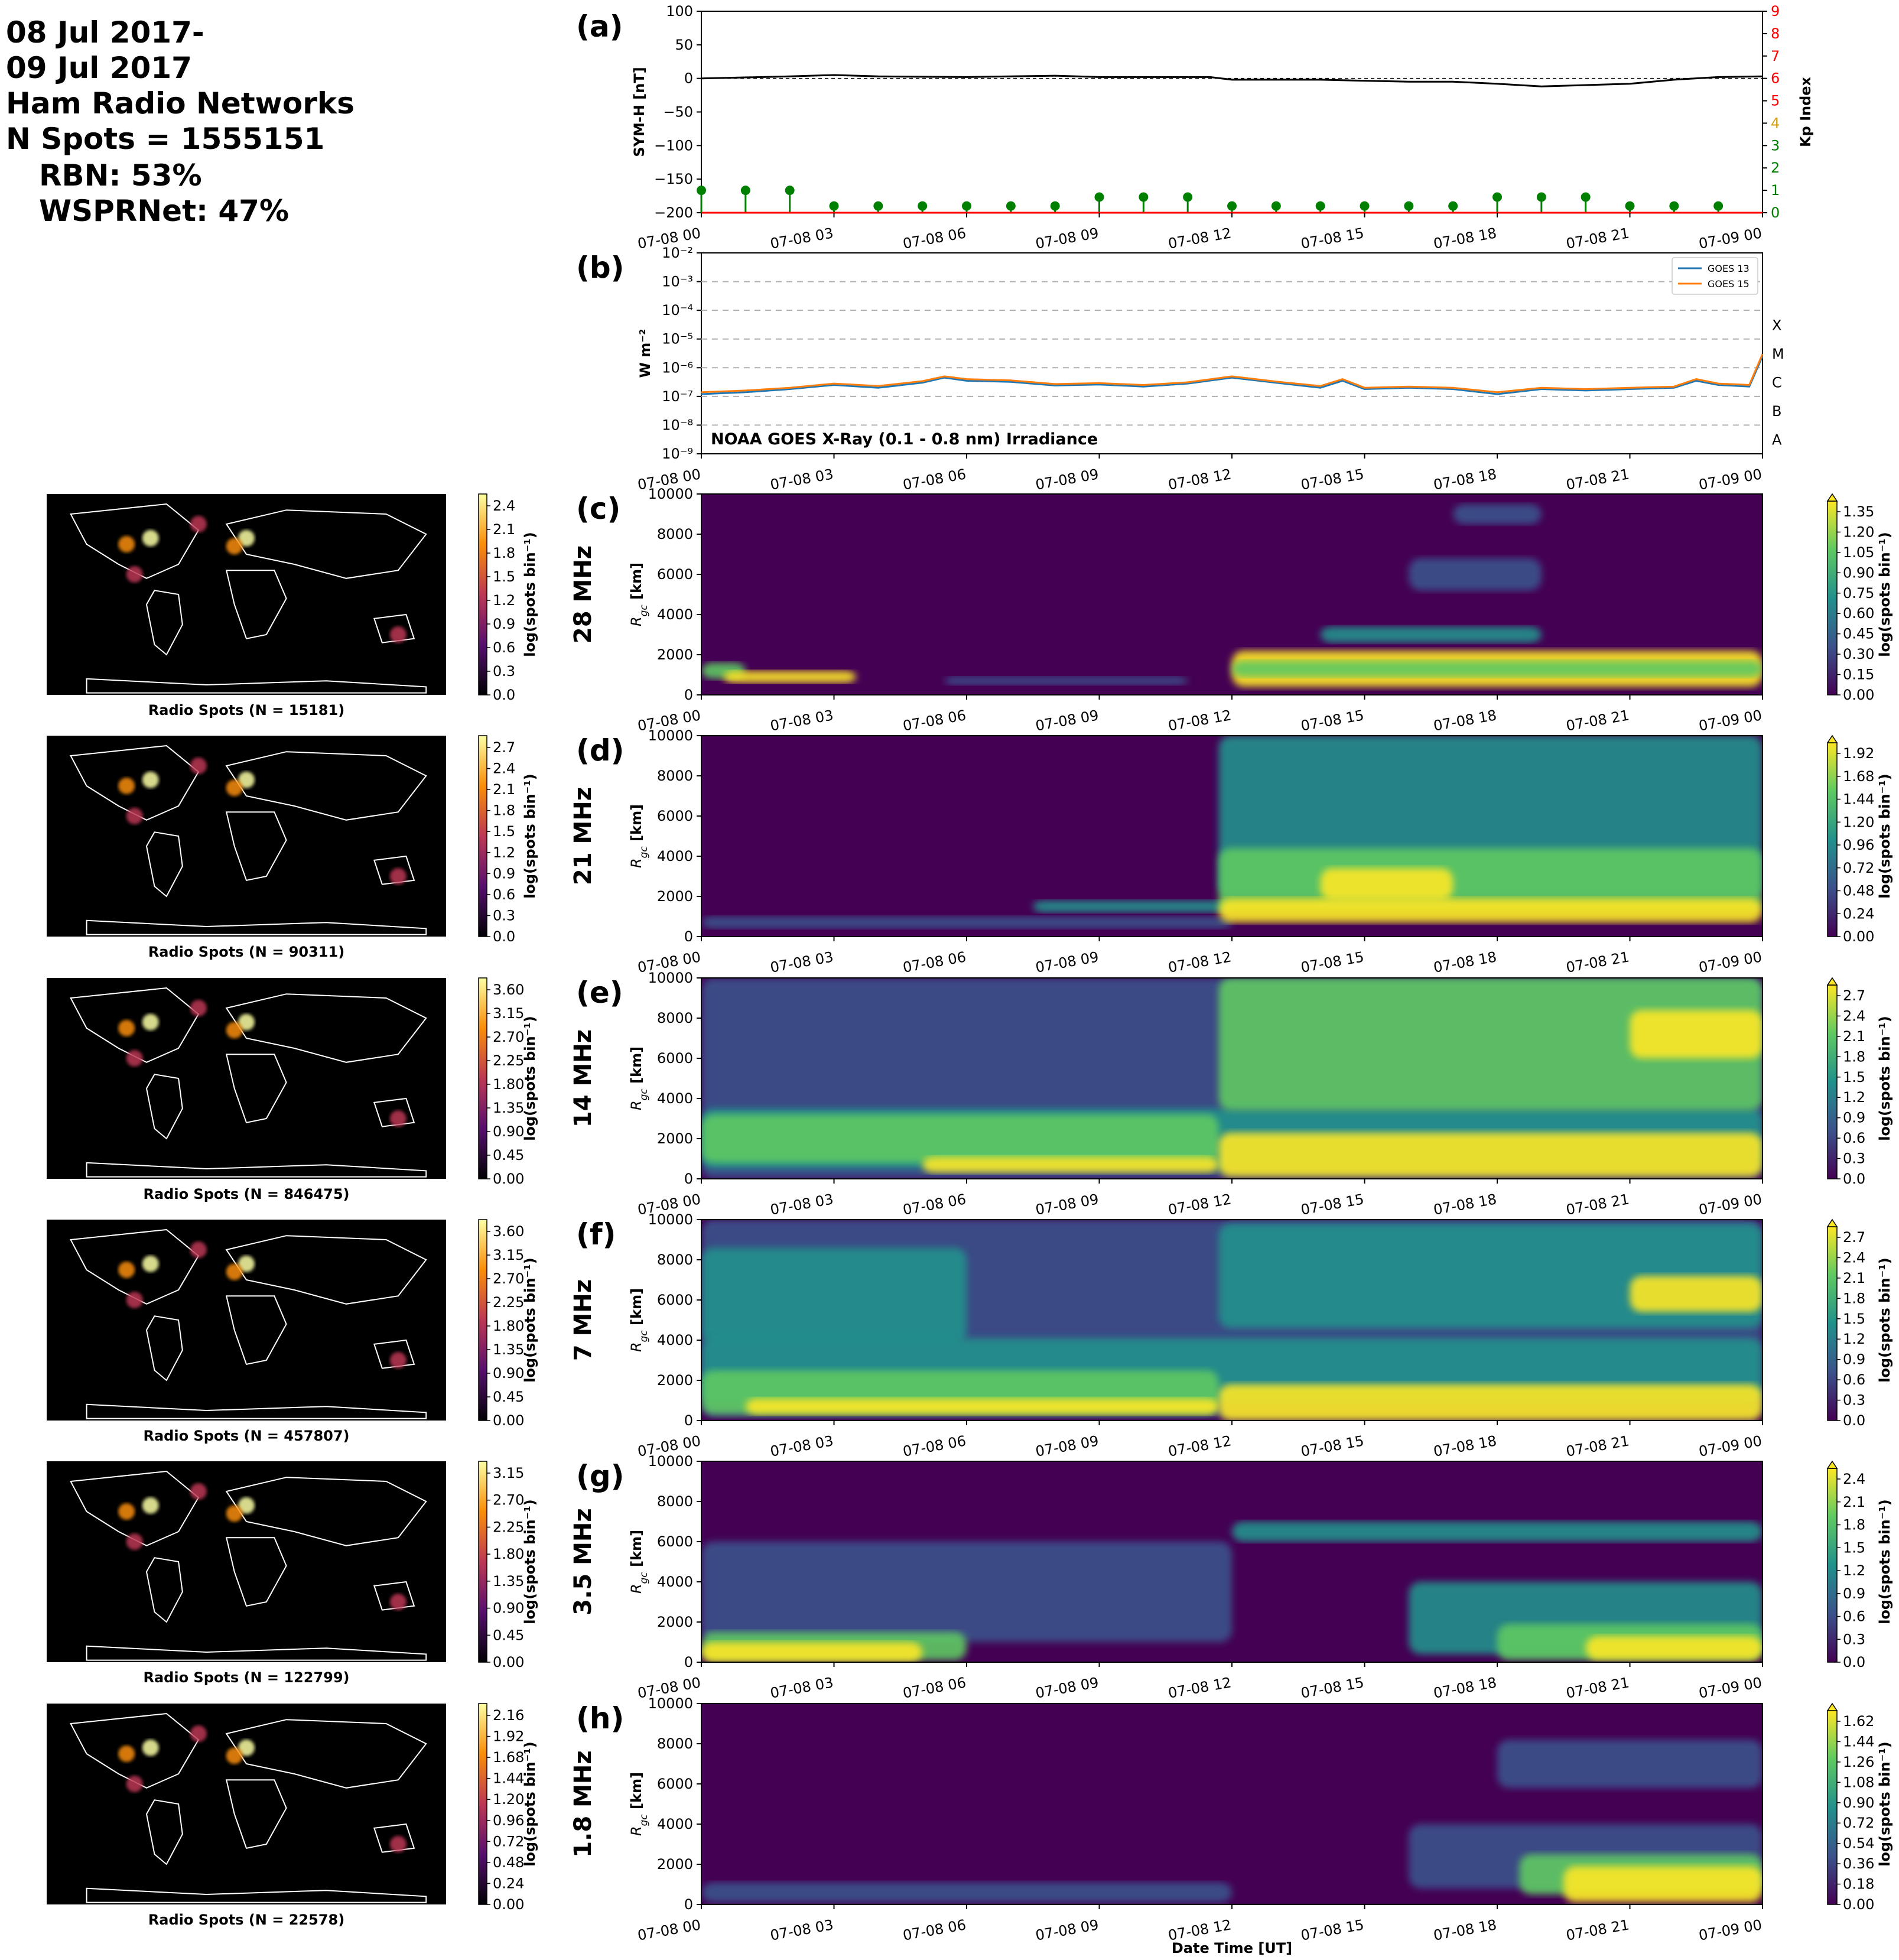 This screenshot has height=1960, width=1899. Describe the element at coordinates (934, 1687) in the screenshot. I see `heatmap-g-xtick-label: 07-08 06` at that location.